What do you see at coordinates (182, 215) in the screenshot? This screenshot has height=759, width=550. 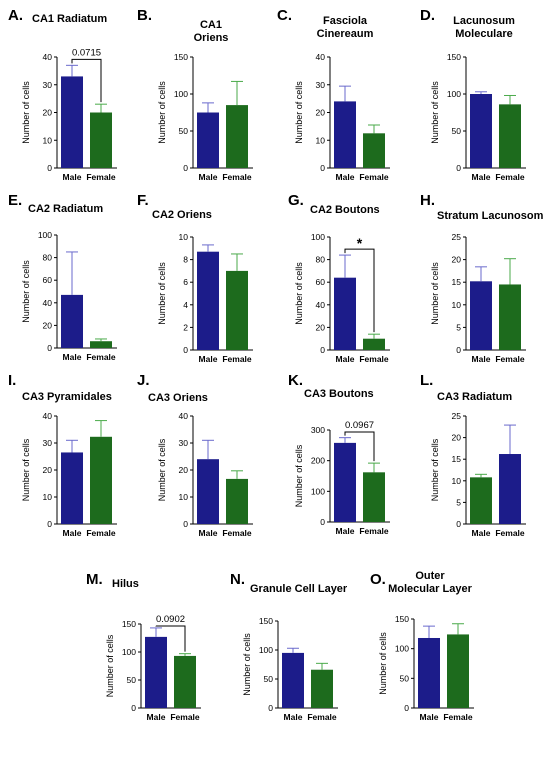 I see `chart-title: CA2 Oriens` at bounding box center [182, 215].